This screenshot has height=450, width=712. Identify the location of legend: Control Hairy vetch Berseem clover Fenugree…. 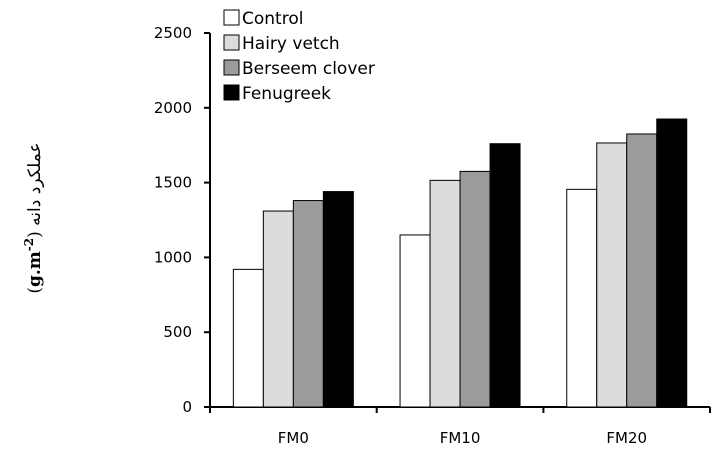
(299, 56).